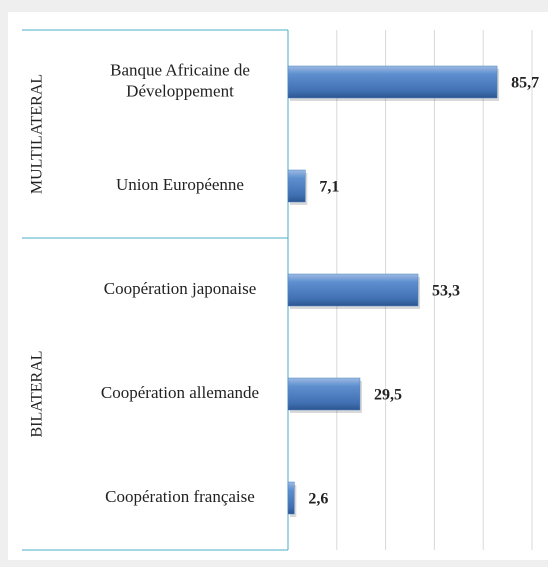 This screenshot has width=548, height=567. I want to click on category-label: Union Européenne, so click(180, 184).